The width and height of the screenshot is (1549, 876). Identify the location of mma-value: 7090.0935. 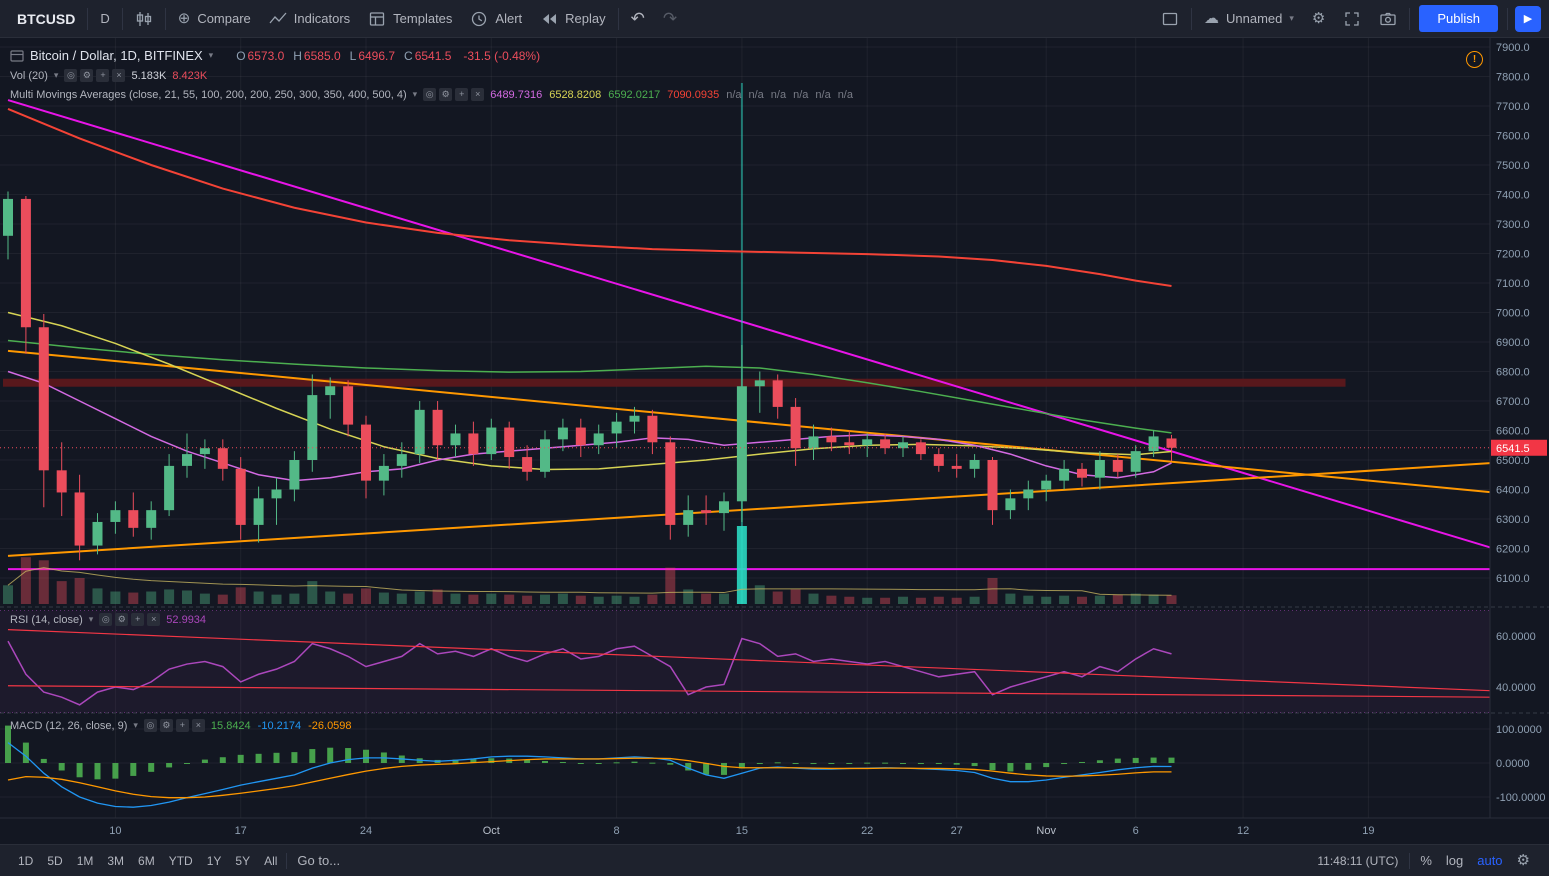
(693, 94).